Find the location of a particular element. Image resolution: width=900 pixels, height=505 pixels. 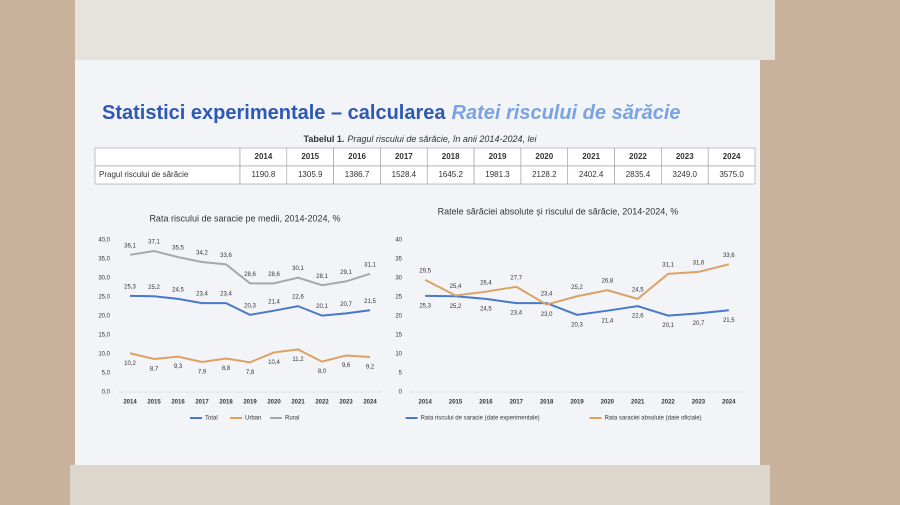

value-label: 8,8 is located at coordinates (226, 369).